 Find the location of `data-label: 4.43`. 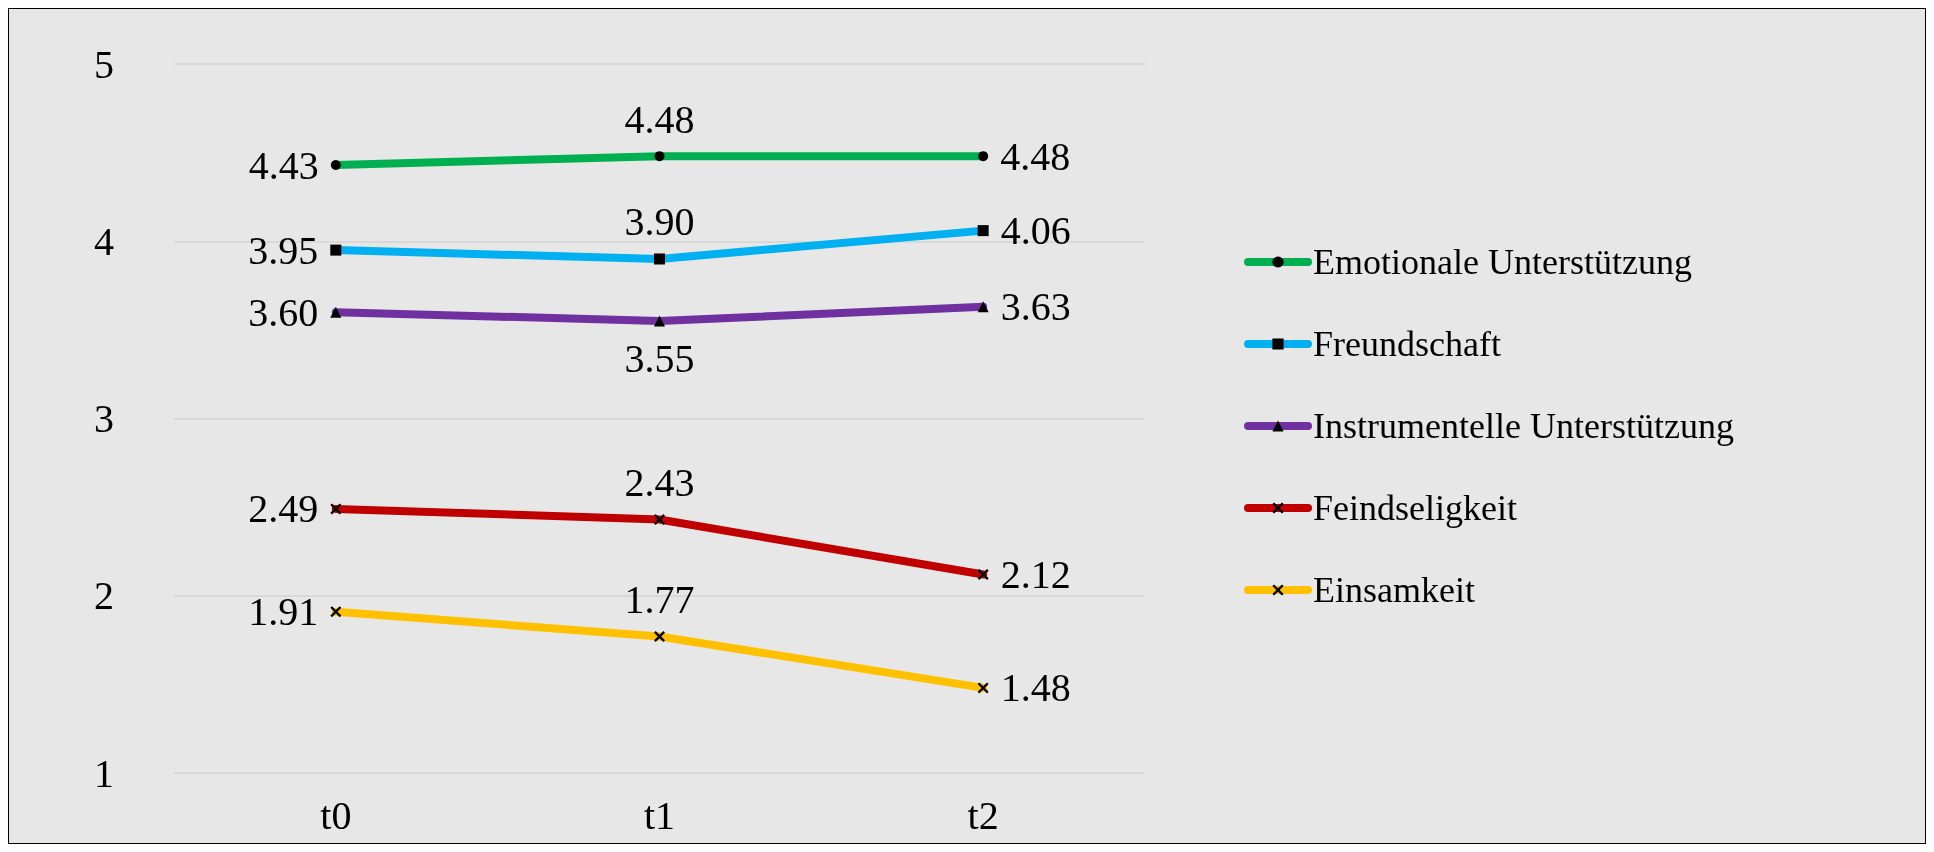

data-label: 4.43 is located at coordinates (283, 165).